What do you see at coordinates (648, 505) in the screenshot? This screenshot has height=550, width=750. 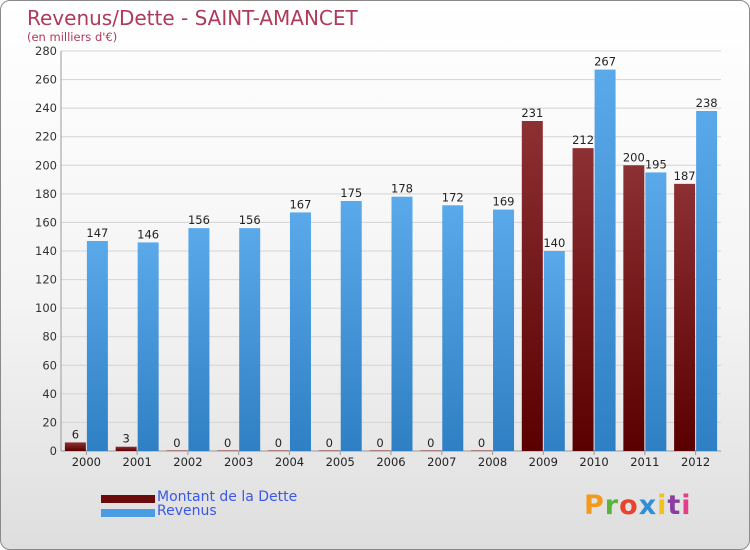 I see `logo-letter: x` at bounding box center [648, 505].